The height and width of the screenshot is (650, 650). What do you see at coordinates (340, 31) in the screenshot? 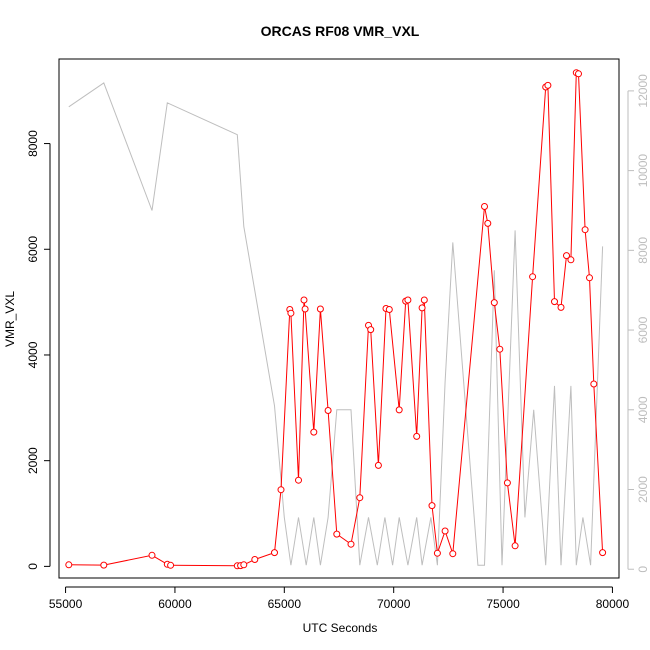
I see `chart-title: ORCAS RF08 VMR_VXL` at bounding box center [340, 31].